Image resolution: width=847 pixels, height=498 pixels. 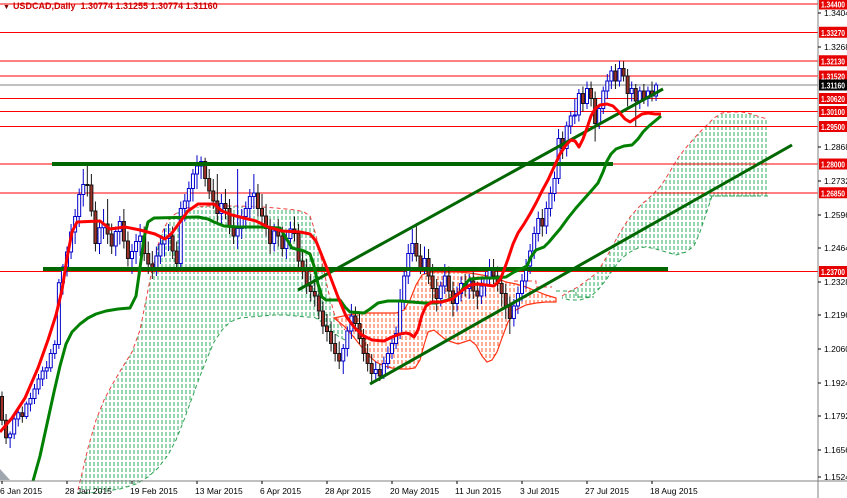 I want to click on date-tick-label: 28 Apr 2015, so click(x=348, y=491).